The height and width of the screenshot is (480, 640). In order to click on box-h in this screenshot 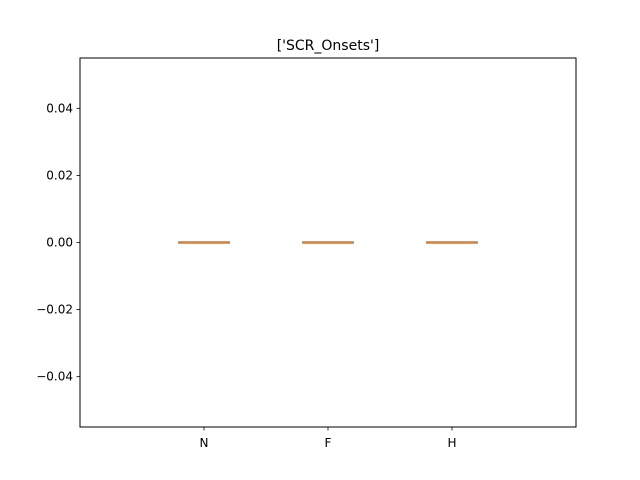, I will do `click(452, 242)`.